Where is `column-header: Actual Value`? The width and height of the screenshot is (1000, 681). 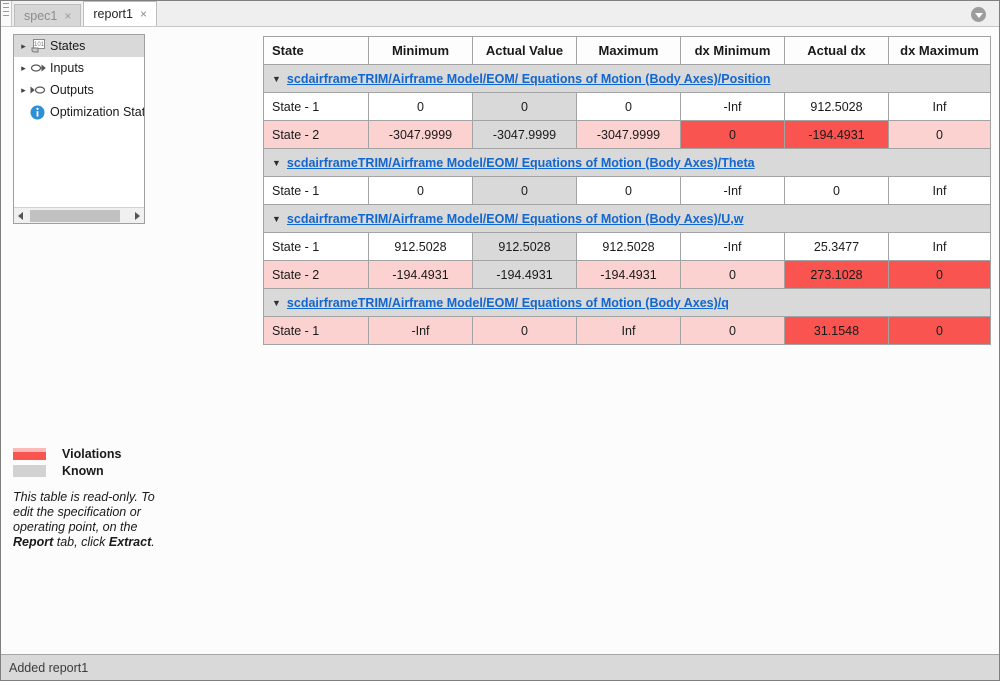
column-header: Actual Value is located at coordinates (524, 50).